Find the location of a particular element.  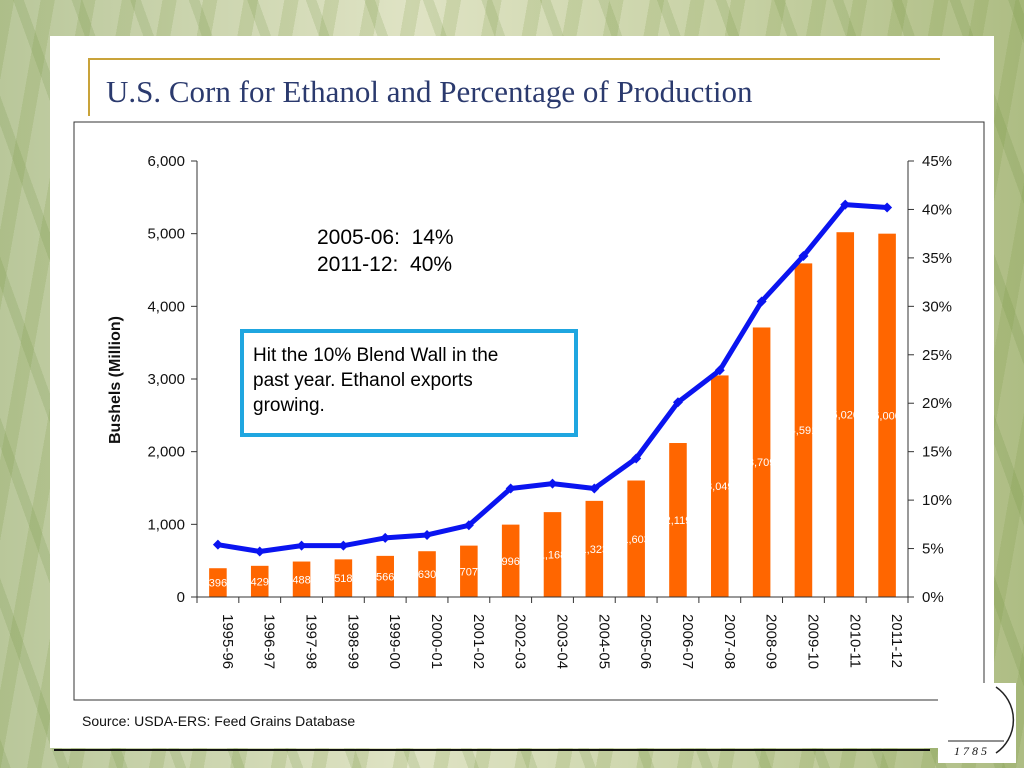

bar-data-label: 488 is located at coordinates (301, 580).